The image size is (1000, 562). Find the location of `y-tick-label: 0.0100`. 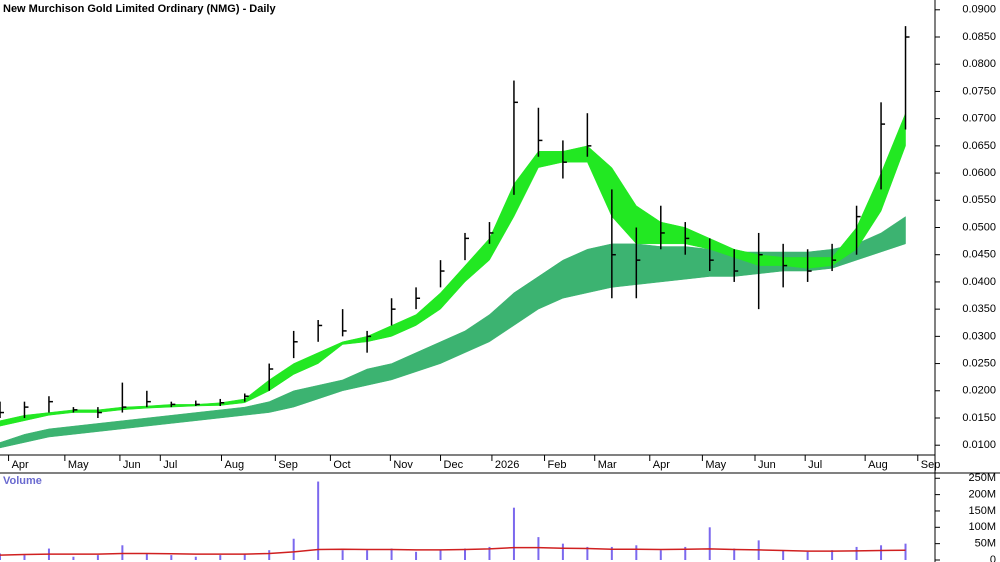

y-tick-label: 0.0100 is located at coordinates (979, 445).